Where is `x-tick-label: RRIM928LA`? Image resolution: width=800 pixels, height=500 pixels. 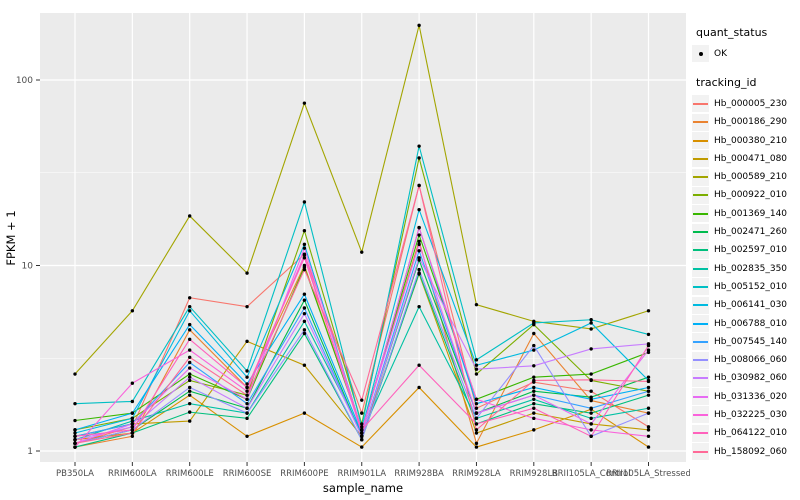
x-tick-label: RRIM928LA is located at coordinates (476, 474).